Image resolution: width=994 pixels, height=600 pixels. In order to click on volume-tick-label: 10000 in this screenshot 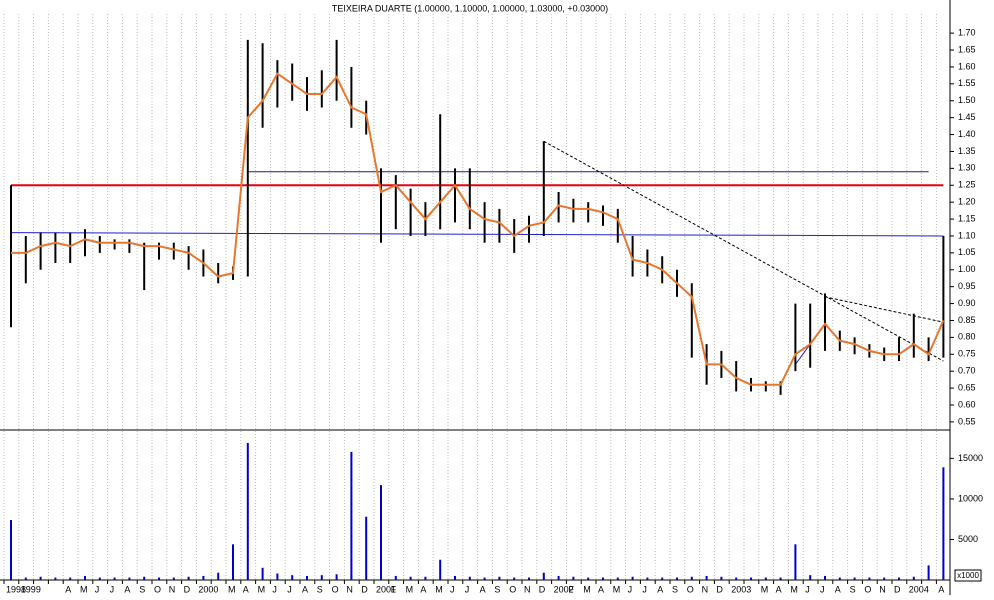, I will do `click(970, 498)`.